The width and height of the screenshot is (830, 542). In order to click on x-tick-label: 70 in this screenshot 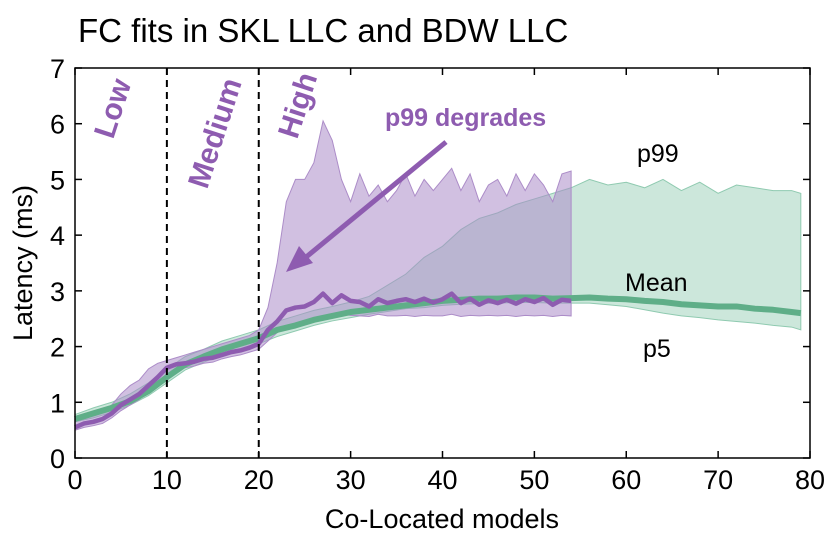, I will do `click(718, 480)`.